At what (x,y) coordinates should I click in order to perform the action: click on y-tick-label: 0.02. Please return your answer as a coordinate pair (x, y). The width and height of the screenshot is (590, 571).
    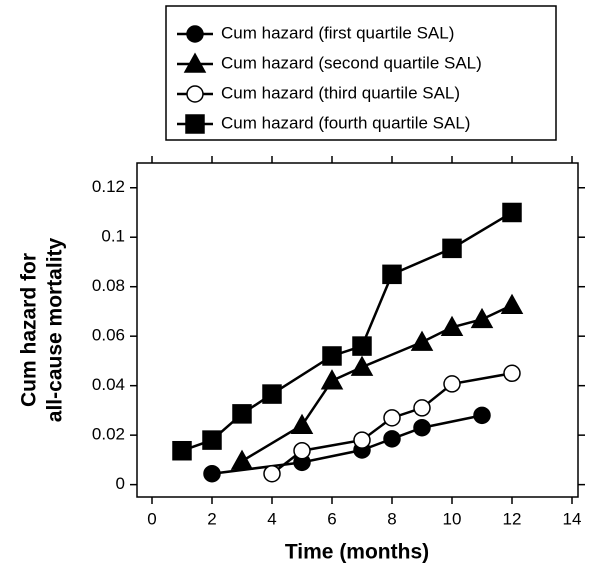
    Looking at the image, I should click on (108, 434).